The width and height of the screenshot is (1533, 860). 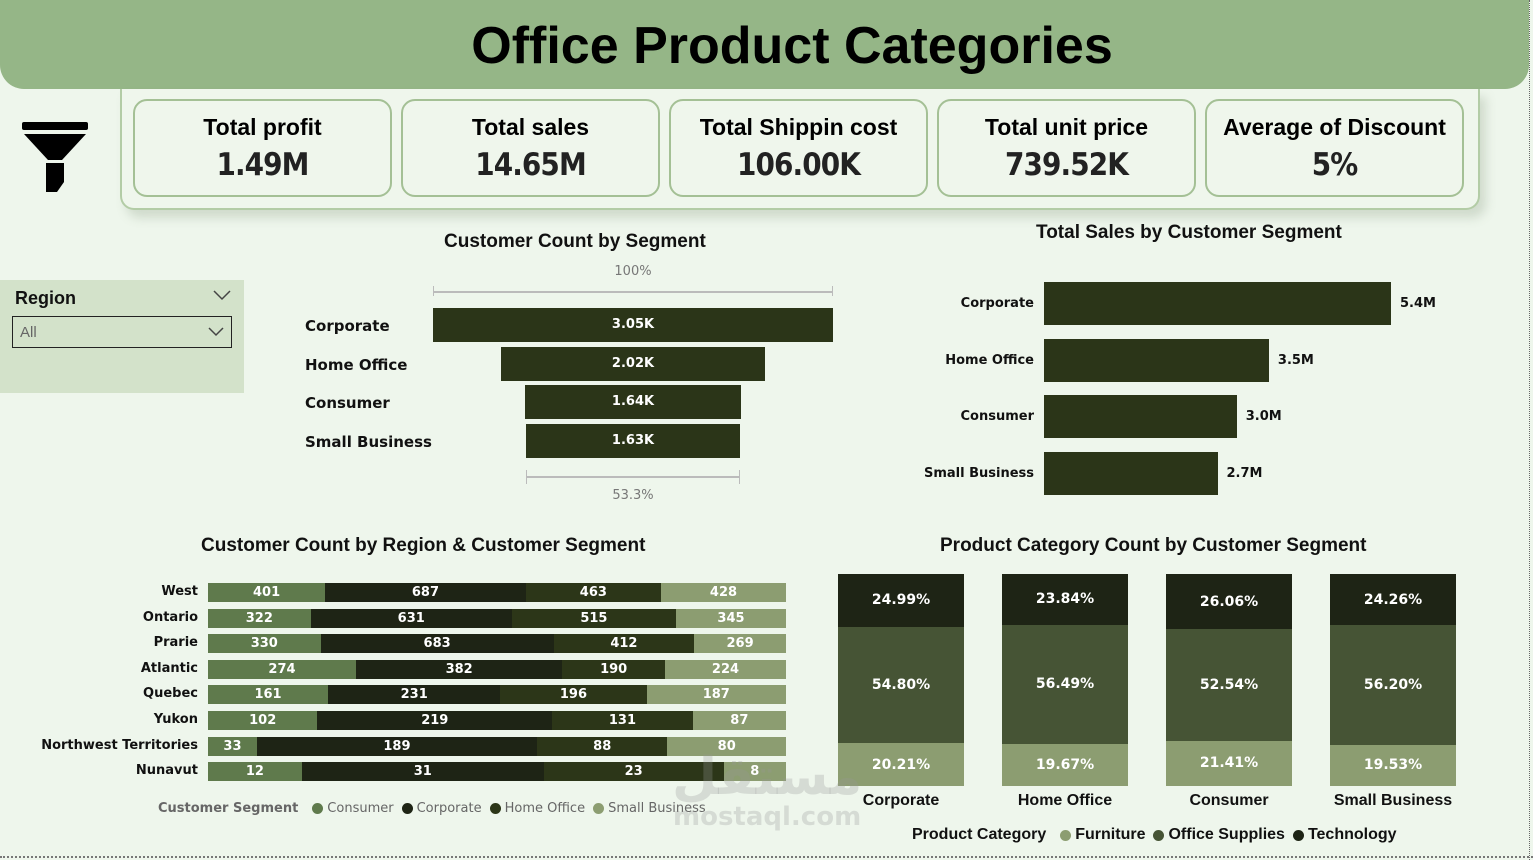 I want to click on funnel-category-label: Small Business, so click(x=368, y=441).